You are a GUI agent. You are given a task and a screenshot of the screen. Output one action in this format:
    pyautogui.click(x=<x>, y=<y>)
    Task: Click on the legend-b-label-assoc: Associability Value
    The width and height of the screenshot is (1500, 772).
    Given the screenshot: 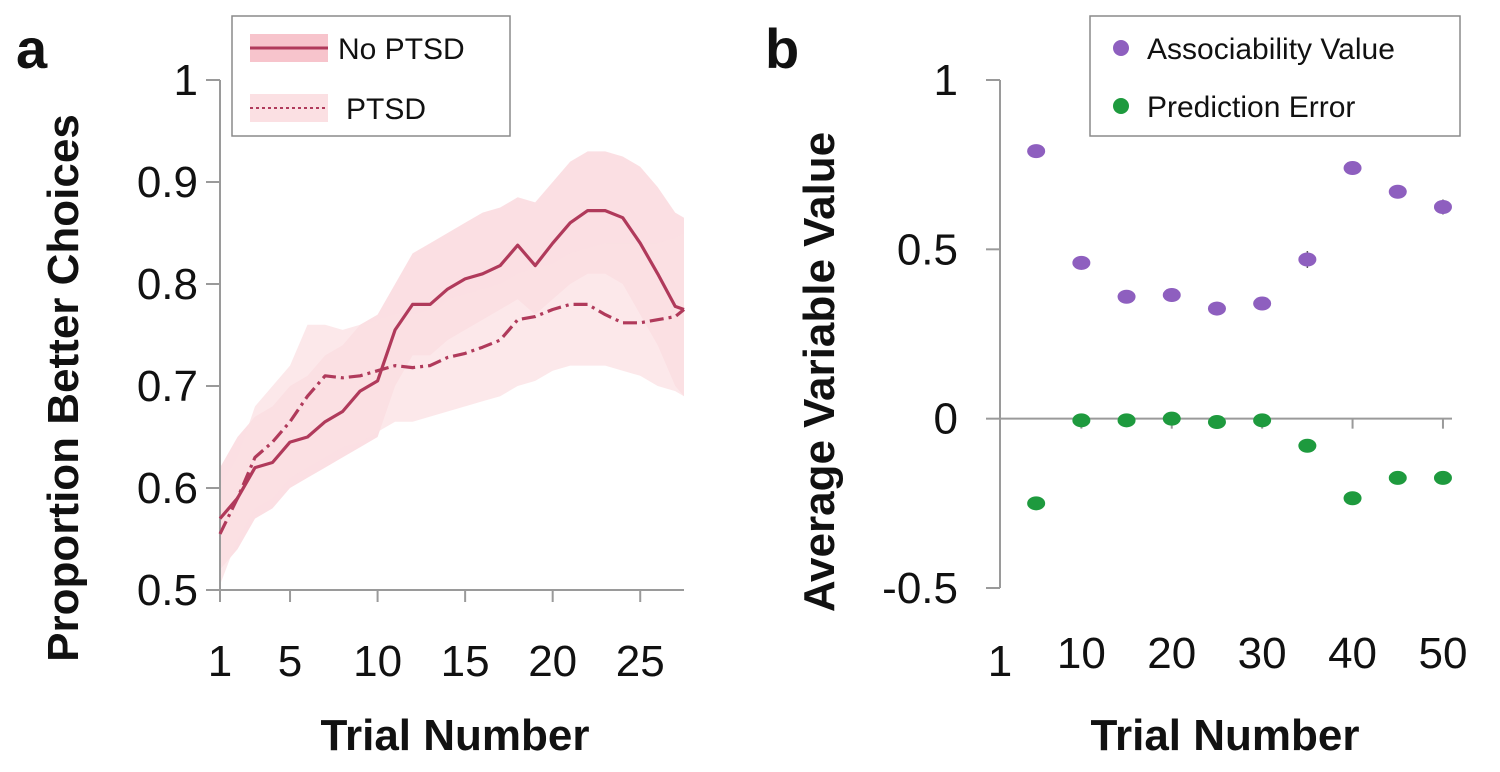 What is the action you would take?
    pyautogui.click(x=1271, y=49)
    